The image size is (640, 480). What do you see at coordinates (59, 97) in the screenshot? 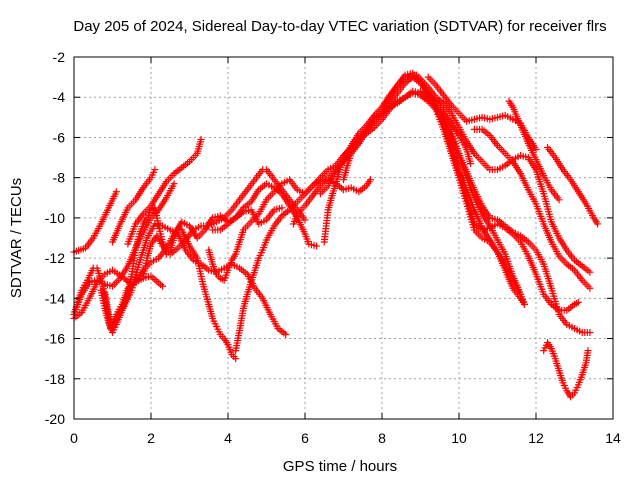
I see `y-tick-label: -4` at bounding box center [59, 97].